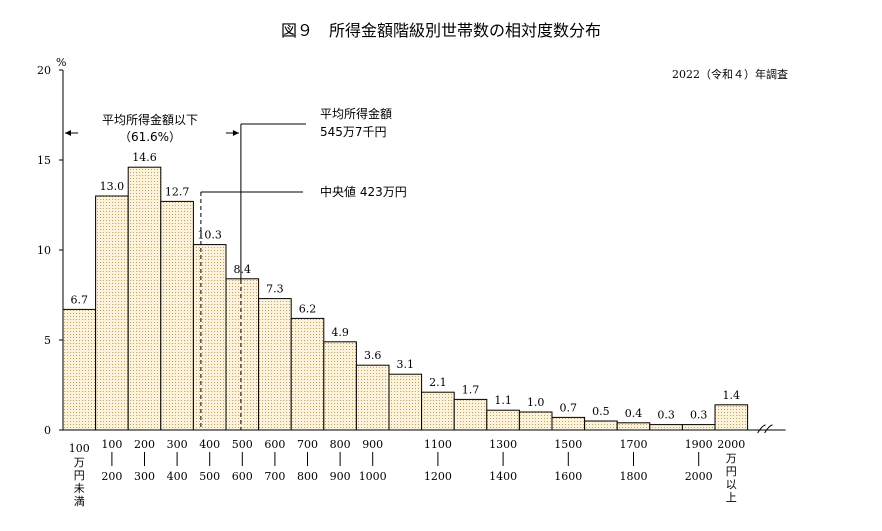 The image size is (882, 531). Describe the element at coordinates (235, 133) in the screenshot. I see `arrowhead-right-icon` at that location.